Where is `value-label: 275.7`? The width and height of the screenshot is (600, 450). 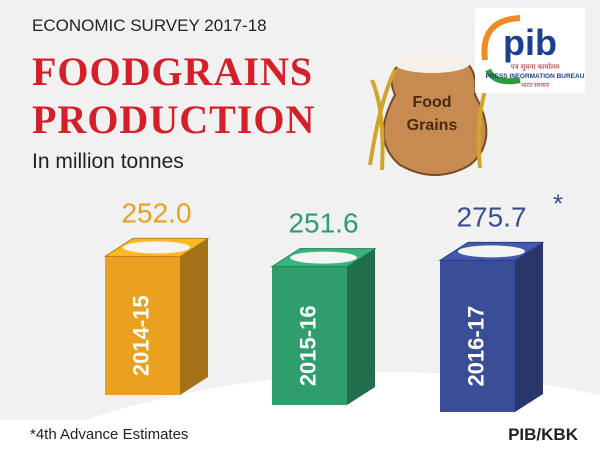
value-label: 275.7 is located at coordinates (491, 216).